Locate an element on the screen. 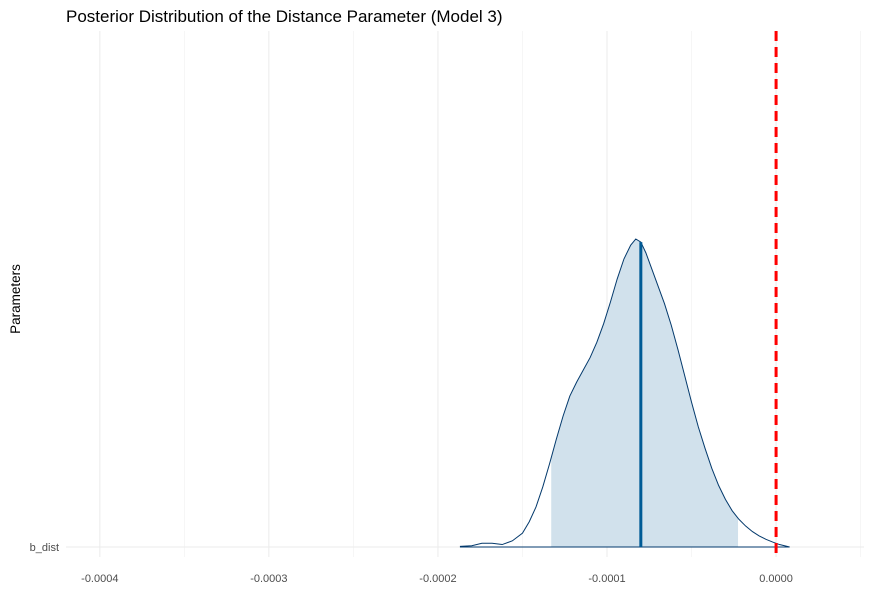 The height and width of the screenshot is (591, 873). x-tick-label: -0.0002 is located at coordinates (437, 579).